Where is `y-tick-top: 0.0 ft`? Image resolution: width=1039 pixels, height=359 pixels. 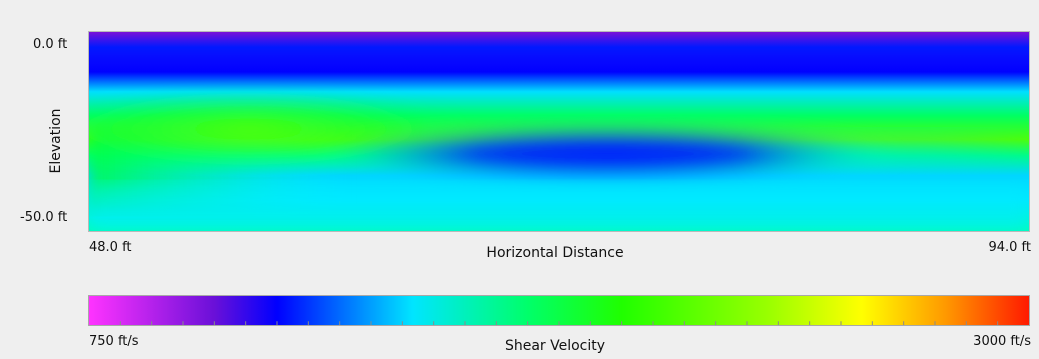
y-tick-top: 0.0 ft is located at coordinates (50, 44).